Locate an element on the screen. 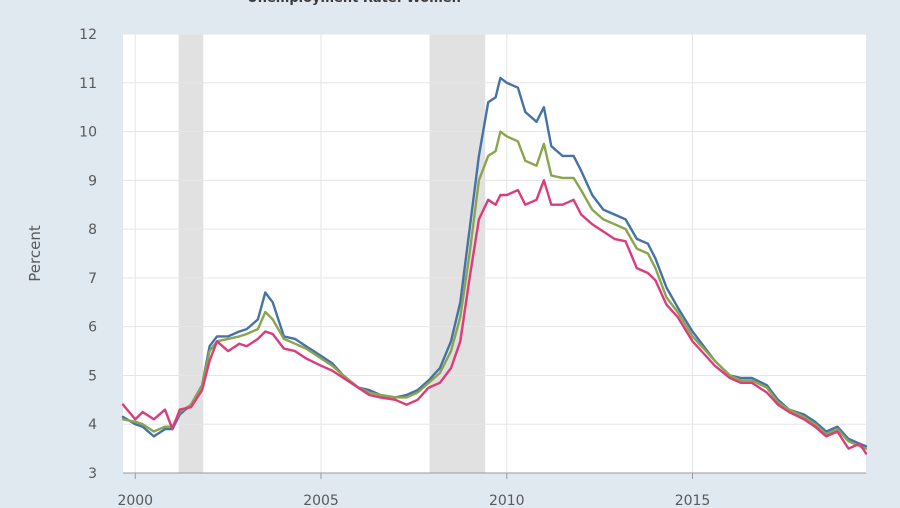 The width and height of the screenshot is (900, 508). chart-title: Unemployment Rate: Women is located at coordinates (354, 3).